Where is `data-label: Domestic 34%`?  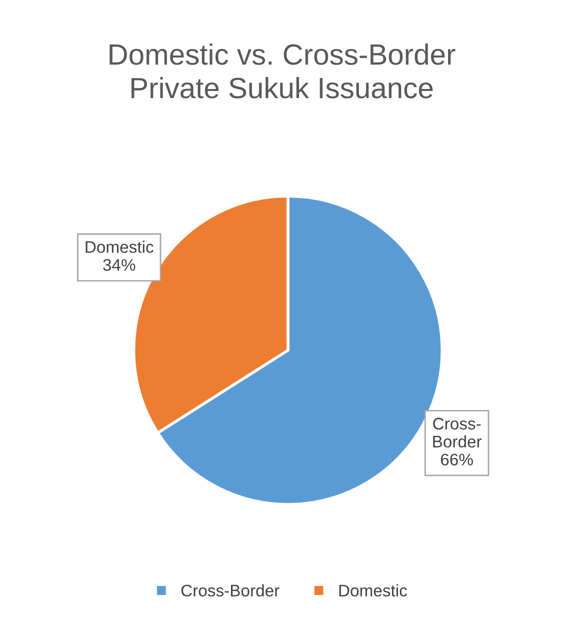
data-label: Domestic 34% is located at coordinates (120, 255).